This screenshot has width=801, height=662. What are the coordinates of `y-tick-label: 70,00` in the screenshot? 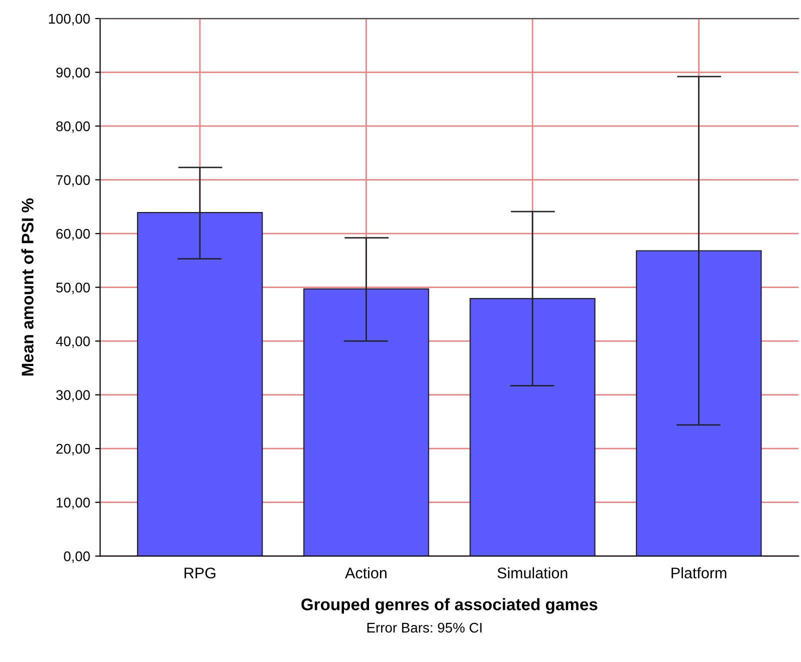 It's located at (73, 181).